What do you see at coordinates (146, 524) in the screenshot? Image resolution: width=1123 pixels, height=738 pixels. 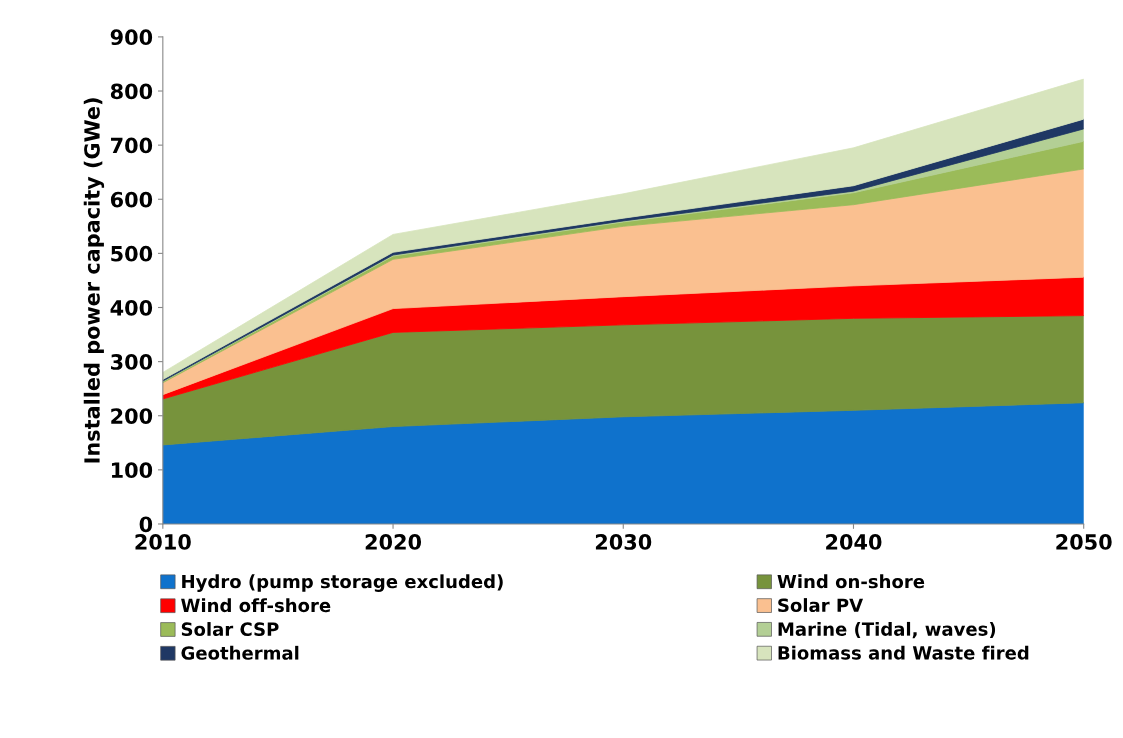 I see `y-tick-label: 0` at bounding box center [146, 524].